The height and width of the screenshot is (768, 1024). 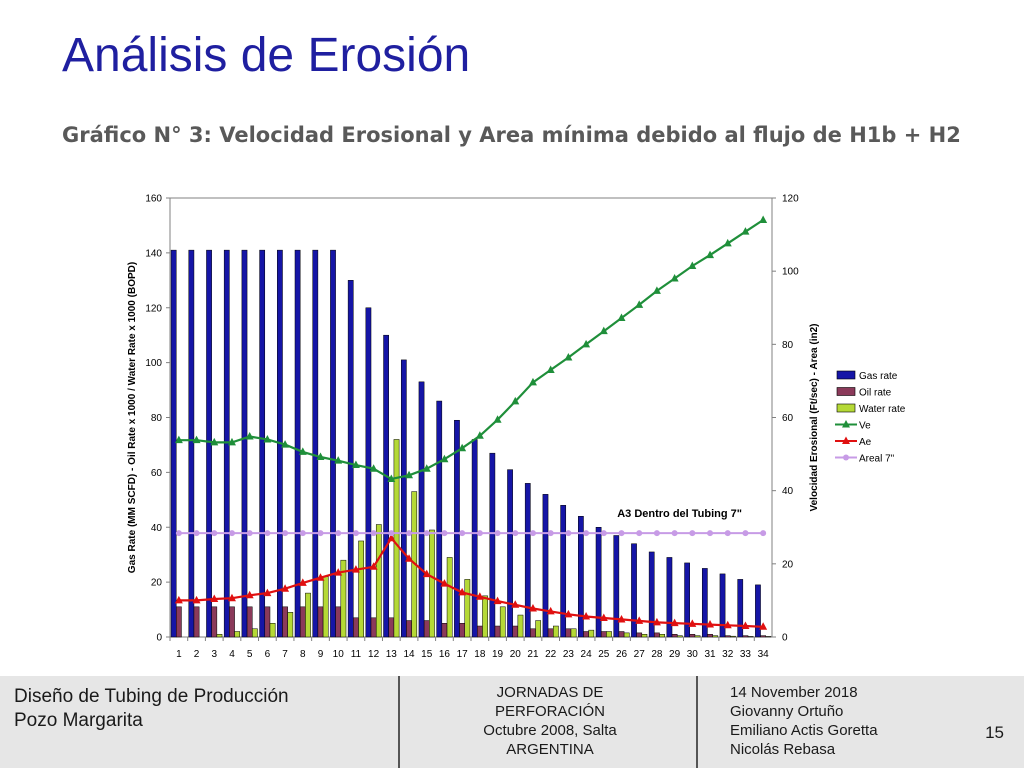 I want to click on y2-tick-label: 100, so click(x=790, y=272).